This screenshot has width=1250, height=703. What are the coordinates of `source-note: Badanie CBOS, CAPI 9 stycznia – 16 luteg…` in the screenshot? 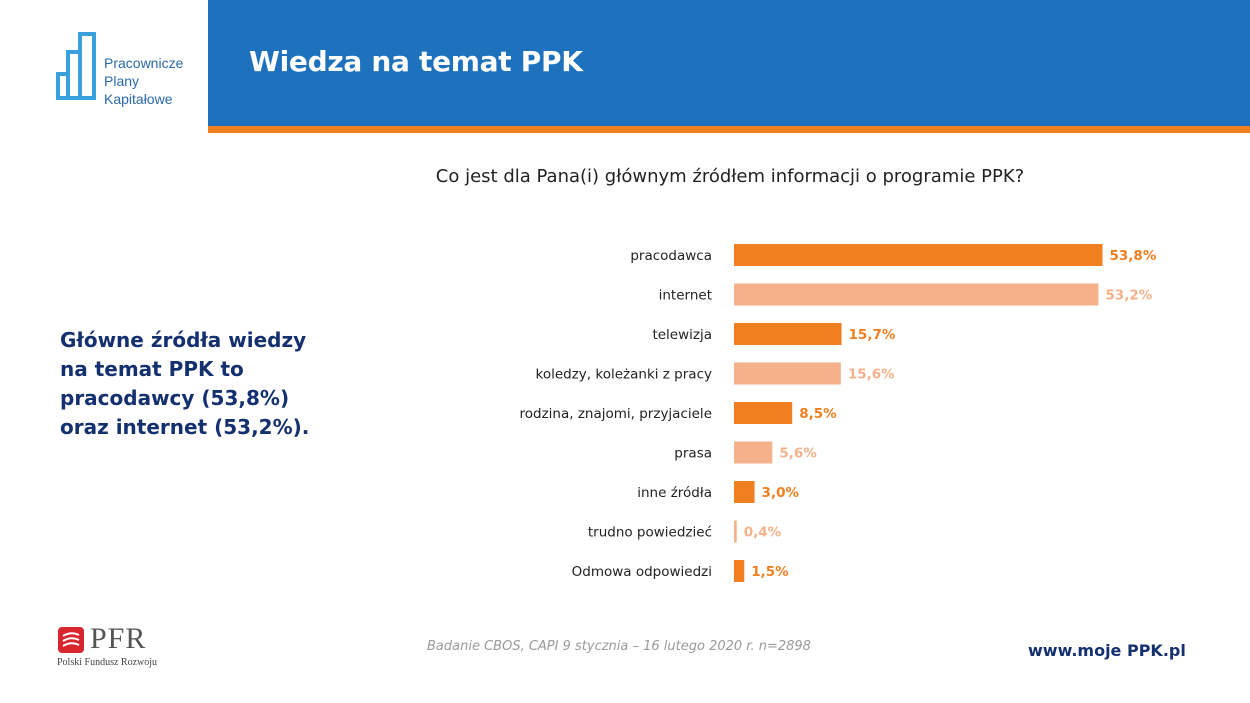 It's located at (619, 646).